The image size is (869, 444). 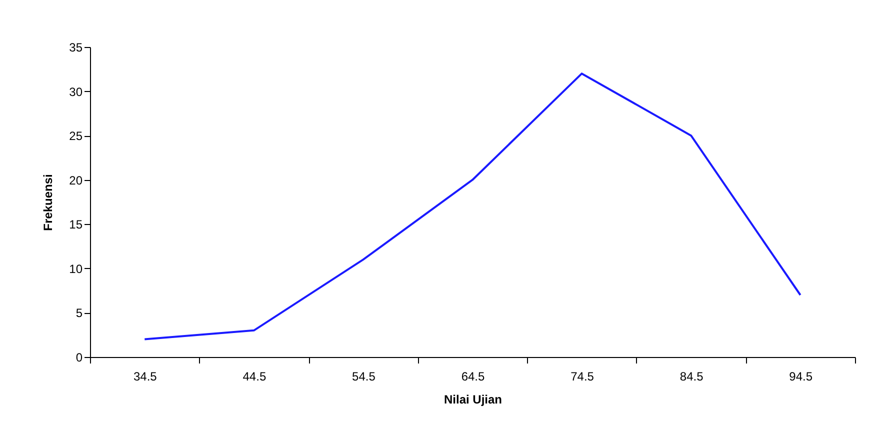 I want to click on x-tick-label: 84.5, so click(x=692, y=377).